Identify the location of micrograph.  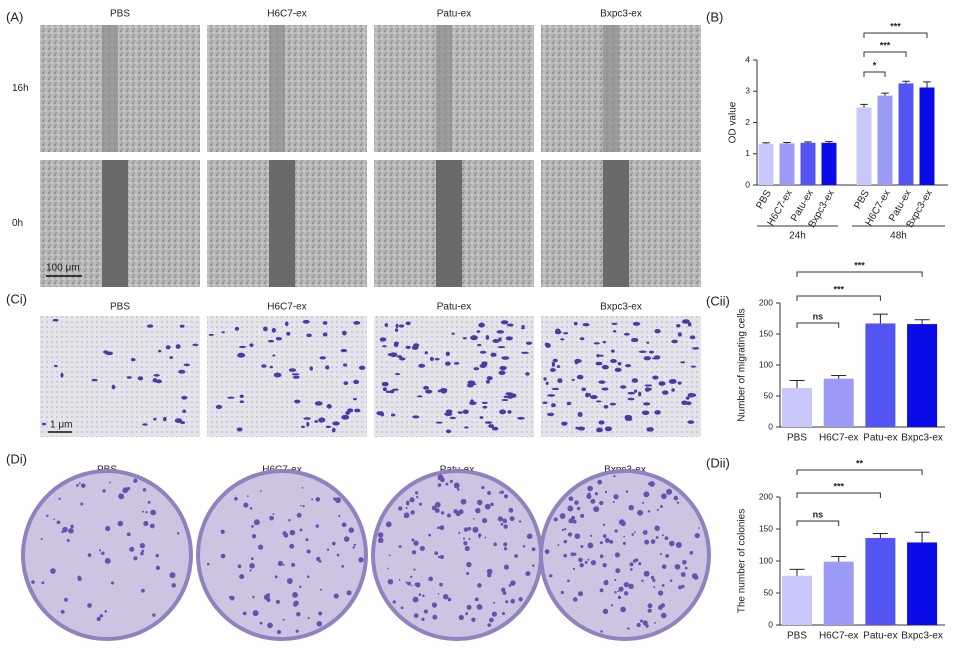
(120, 88).